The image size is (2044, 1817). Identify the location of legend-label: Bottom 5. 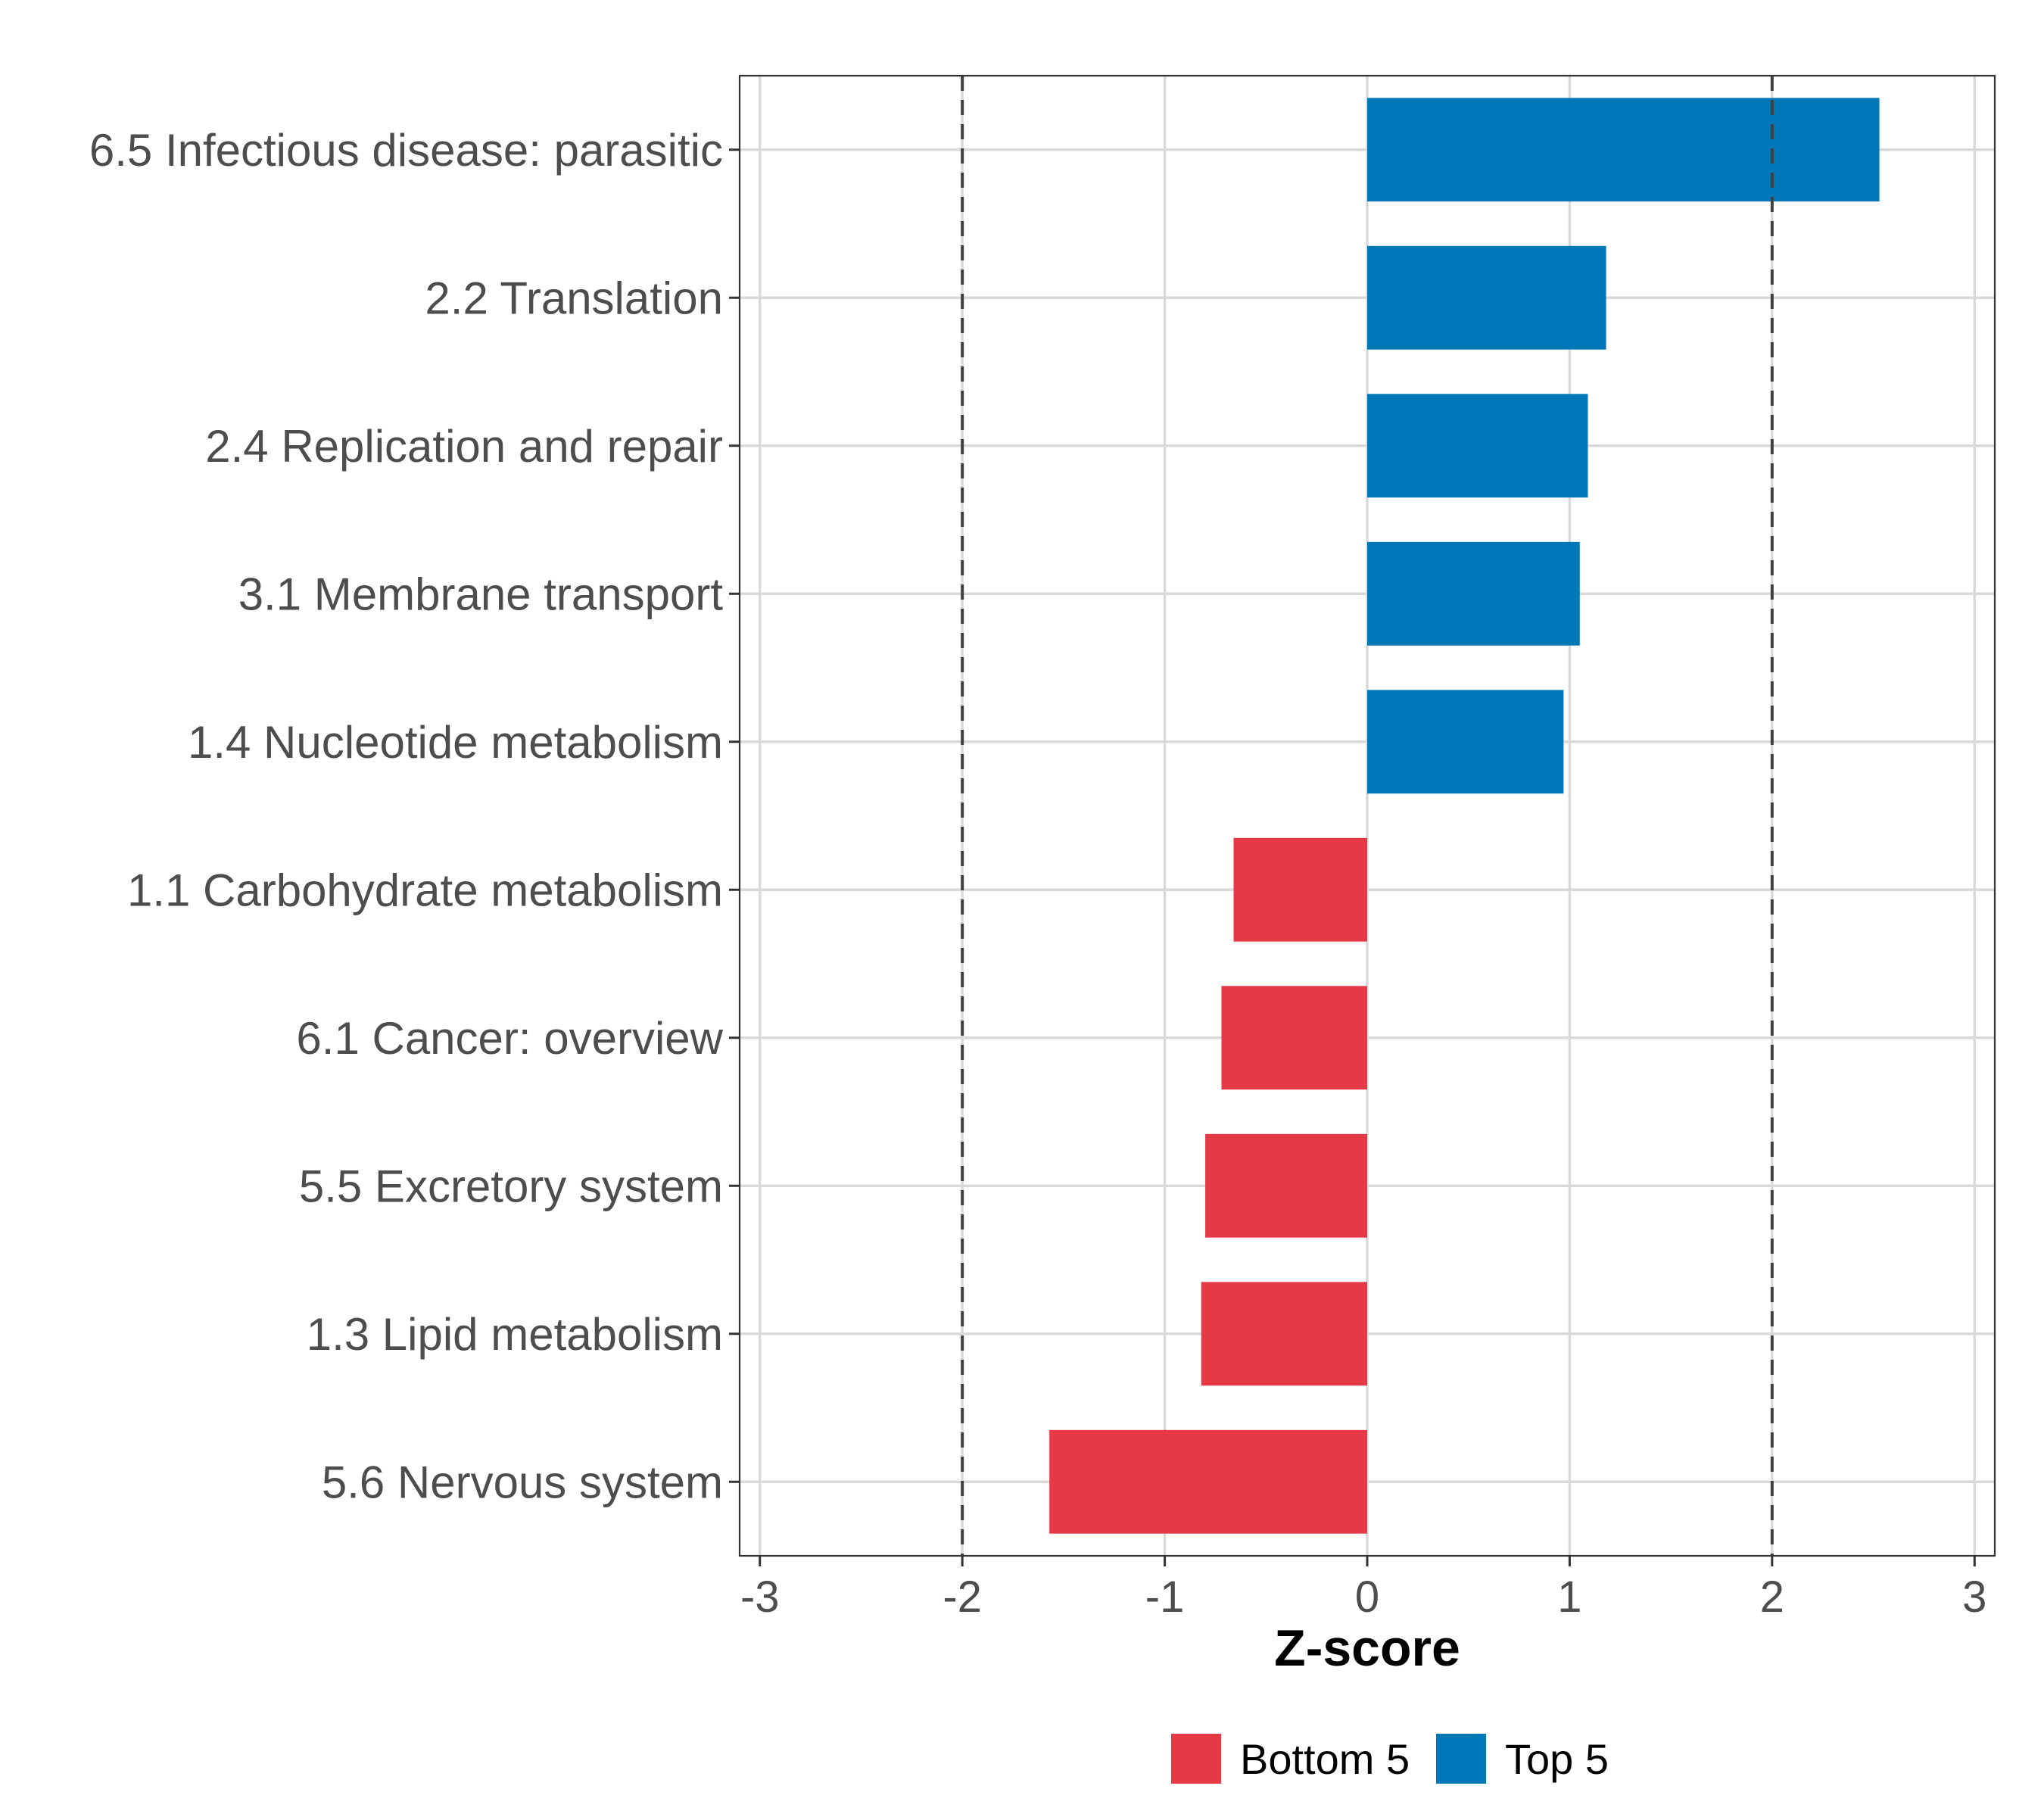
(1325, 1759).